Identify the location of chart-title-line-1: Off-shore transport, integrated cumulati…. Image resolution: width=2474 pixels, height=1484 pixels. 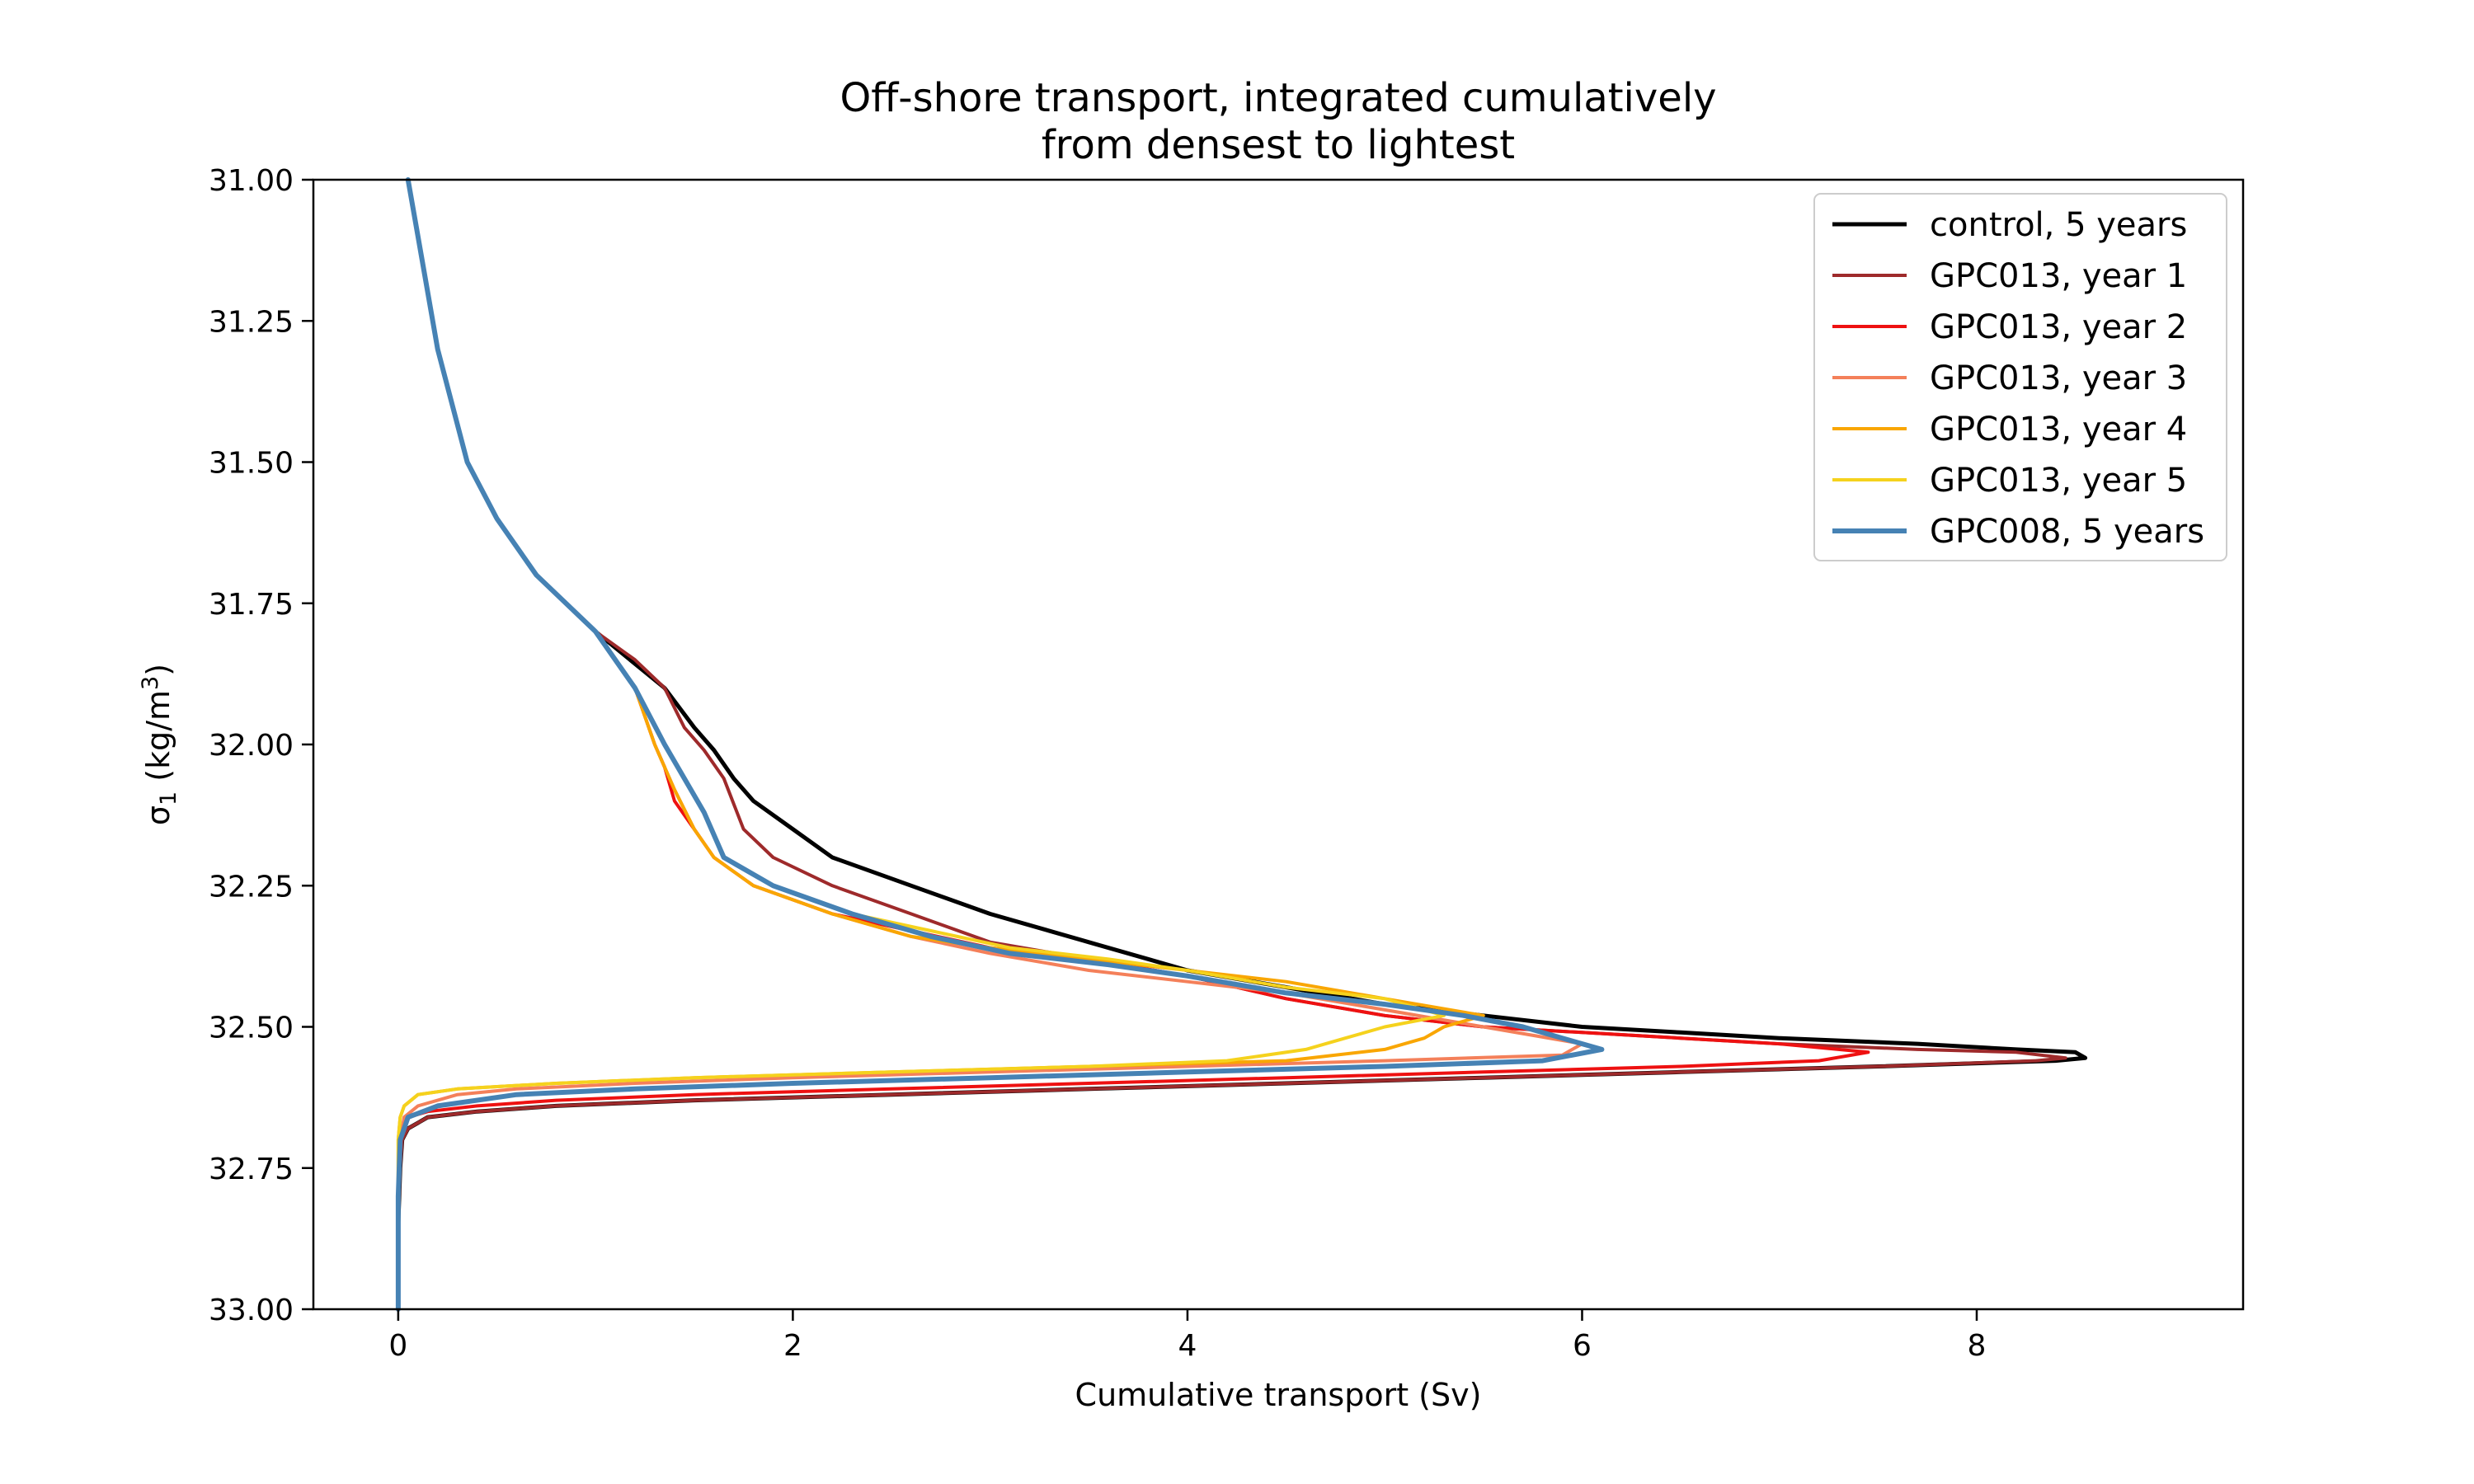
(1278, 98).